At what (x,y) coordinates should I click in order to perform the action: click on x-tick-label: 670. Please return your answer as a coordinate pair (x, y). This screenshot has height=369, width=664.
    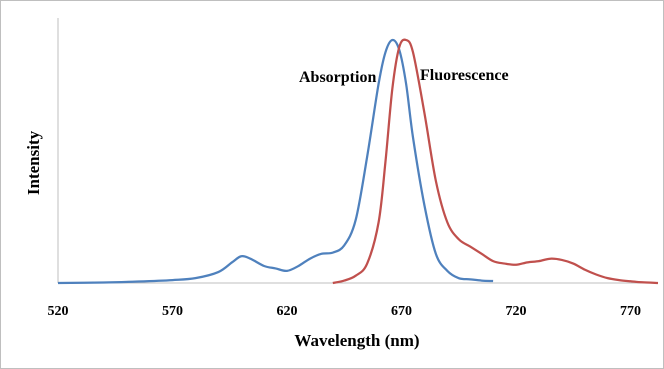
    Looking at the image, I should click on (401, 311).